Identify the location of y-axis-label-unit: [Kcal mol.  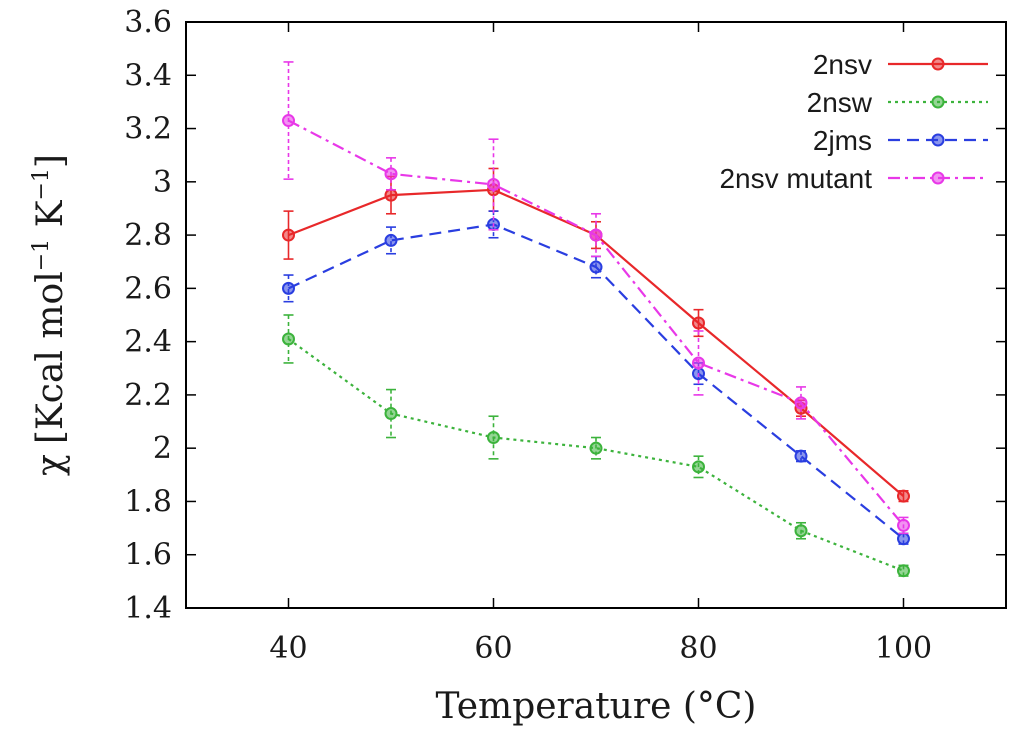
(50, 357).